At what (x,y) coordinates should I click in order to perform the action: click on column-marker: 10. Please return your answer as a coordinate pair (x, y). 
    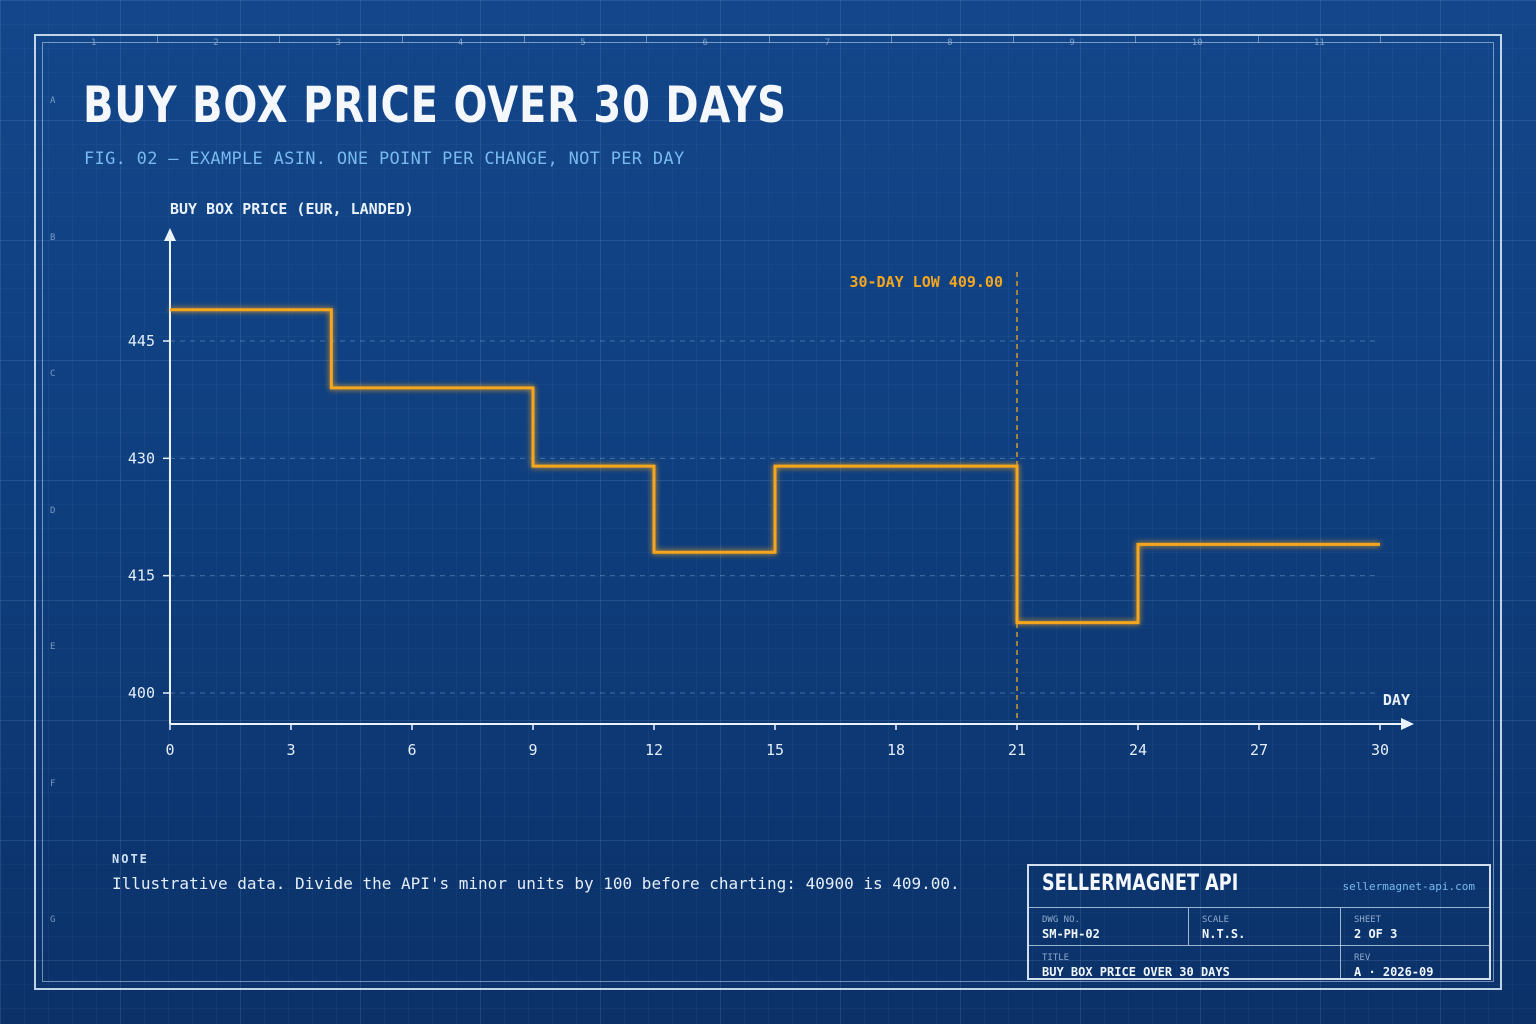
    Looking at the image, I should click on (1197, 43).